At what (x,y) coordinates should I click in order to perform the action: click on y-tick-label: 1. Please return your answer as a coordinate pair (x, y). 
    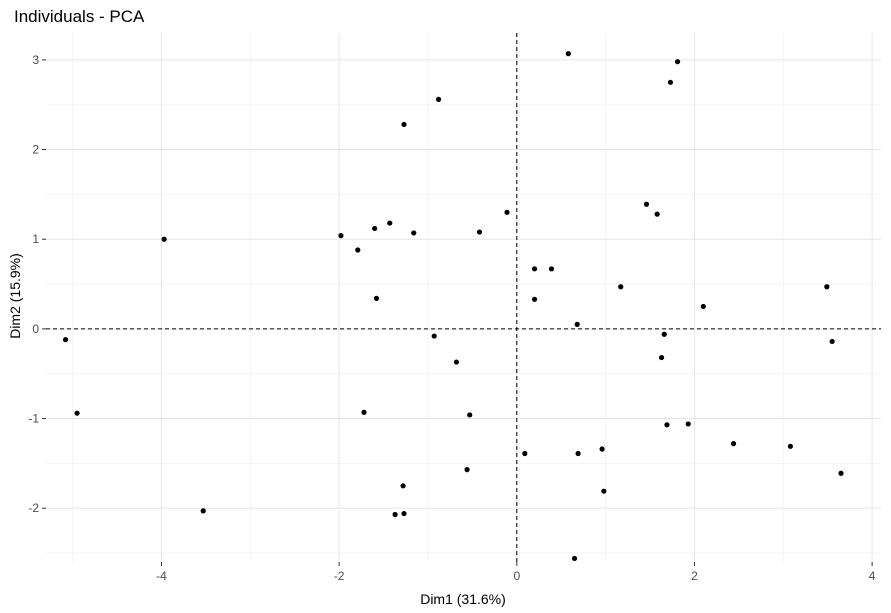
    Looking at the image, I should click on (35, 239).